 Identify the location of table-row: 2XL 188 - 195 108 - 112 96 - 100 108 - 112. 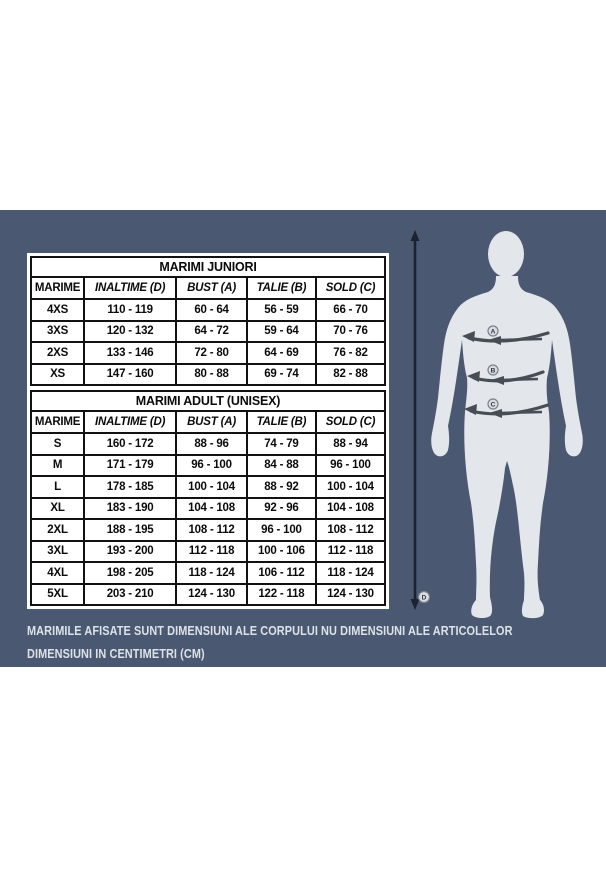
(208, 530).